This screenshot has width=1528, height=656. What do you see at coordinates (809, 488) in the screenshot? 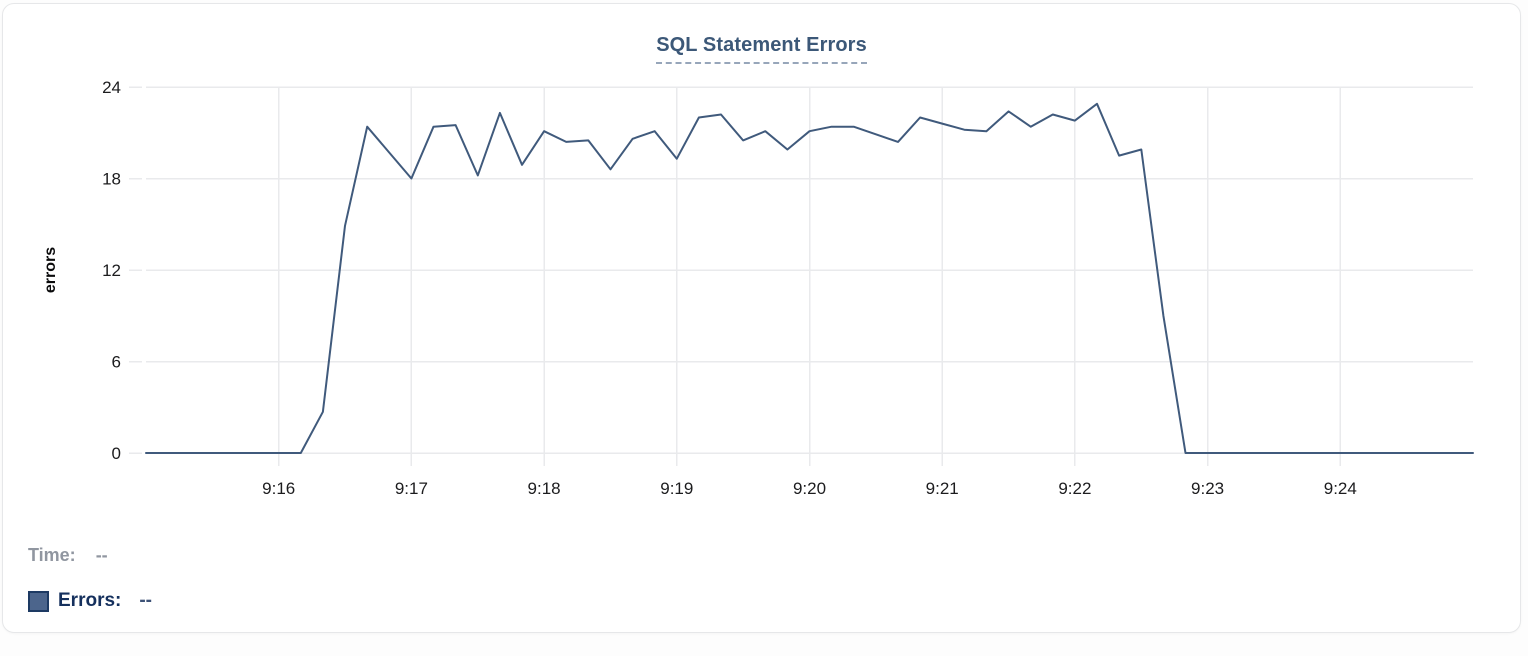
I see `x-tick-label: 9:20` at bounding box center [809, 488].